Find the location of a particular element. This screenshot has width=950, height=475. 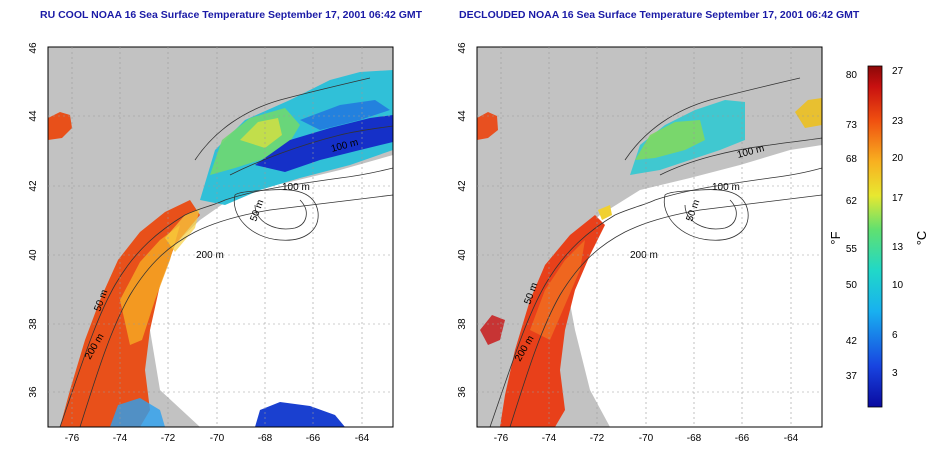

panel-2-x-axis: -76 -74 -72 -70 -68 -66 -64 is located at coordinates (646, 438).